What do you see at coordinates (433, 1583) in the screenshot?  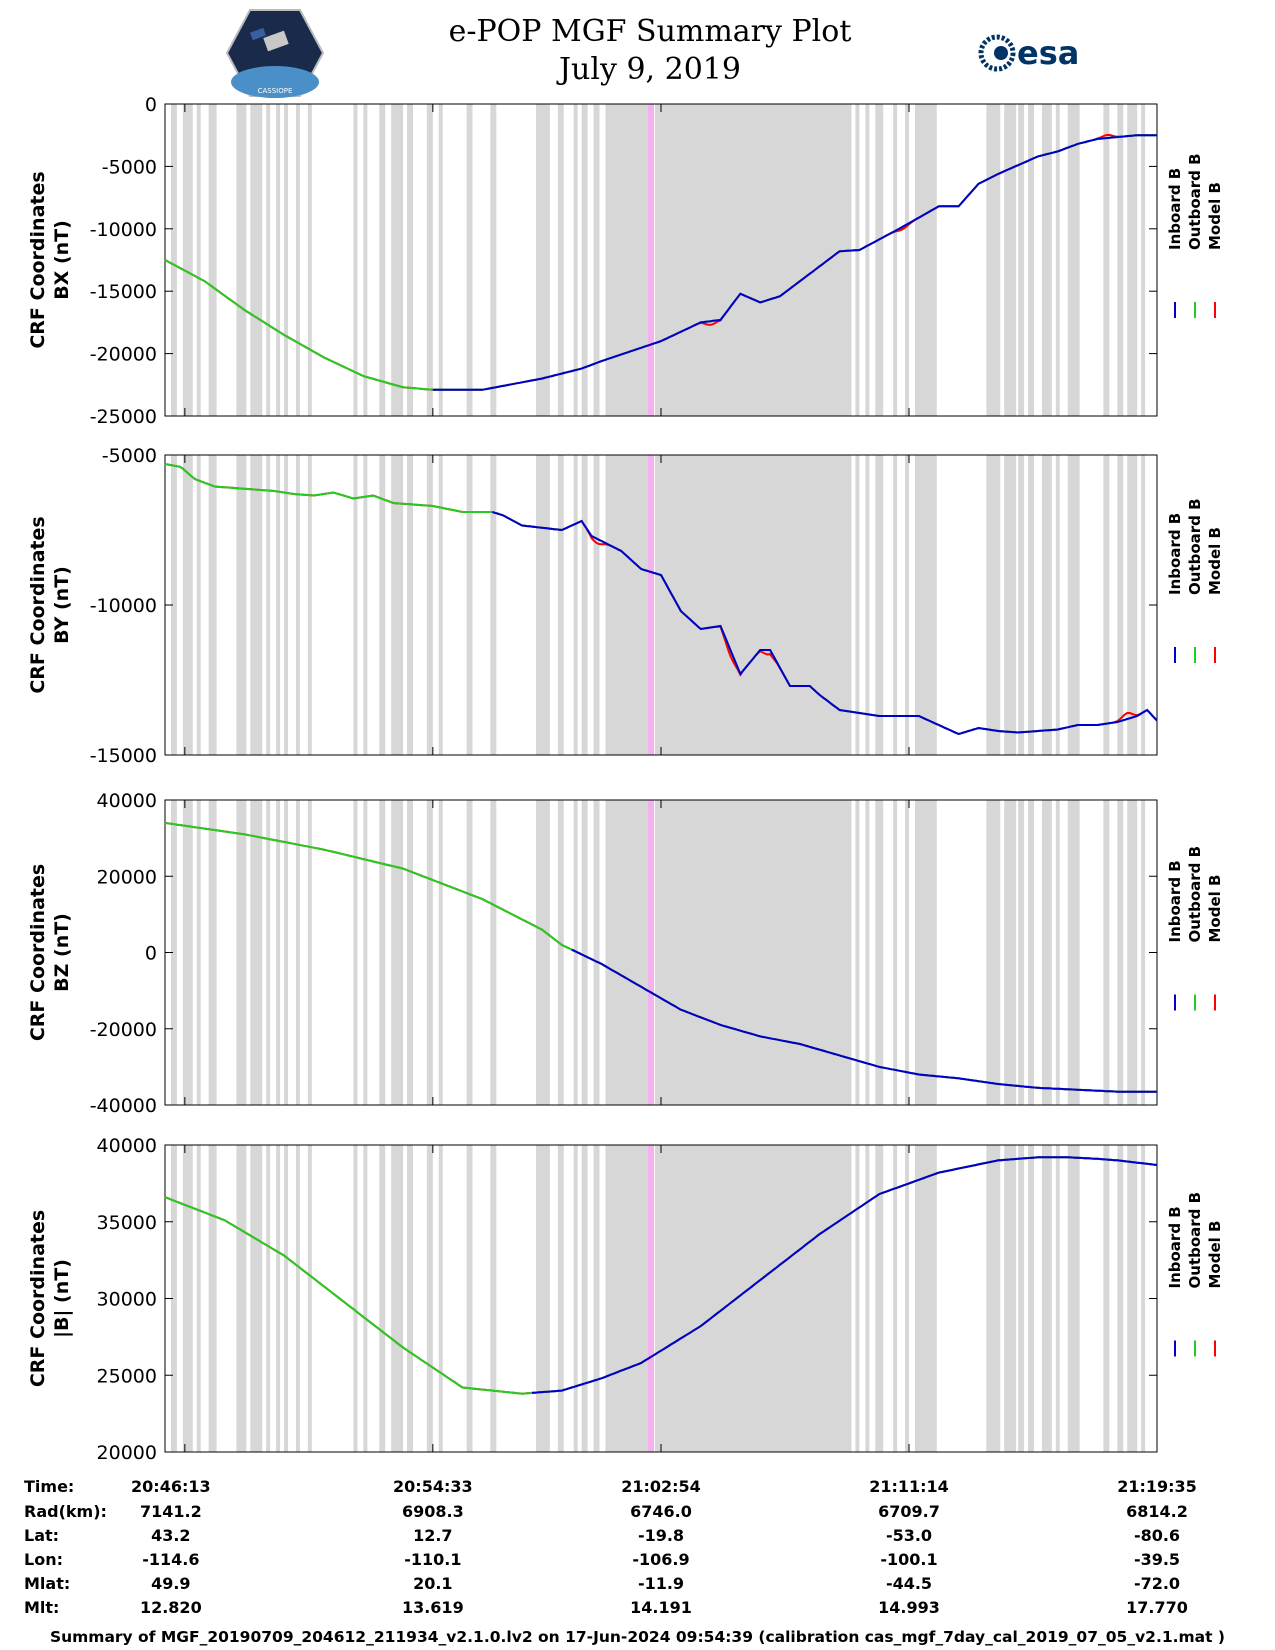 I see `orbit-value: 20.1` at bounding box center [433, 1583].